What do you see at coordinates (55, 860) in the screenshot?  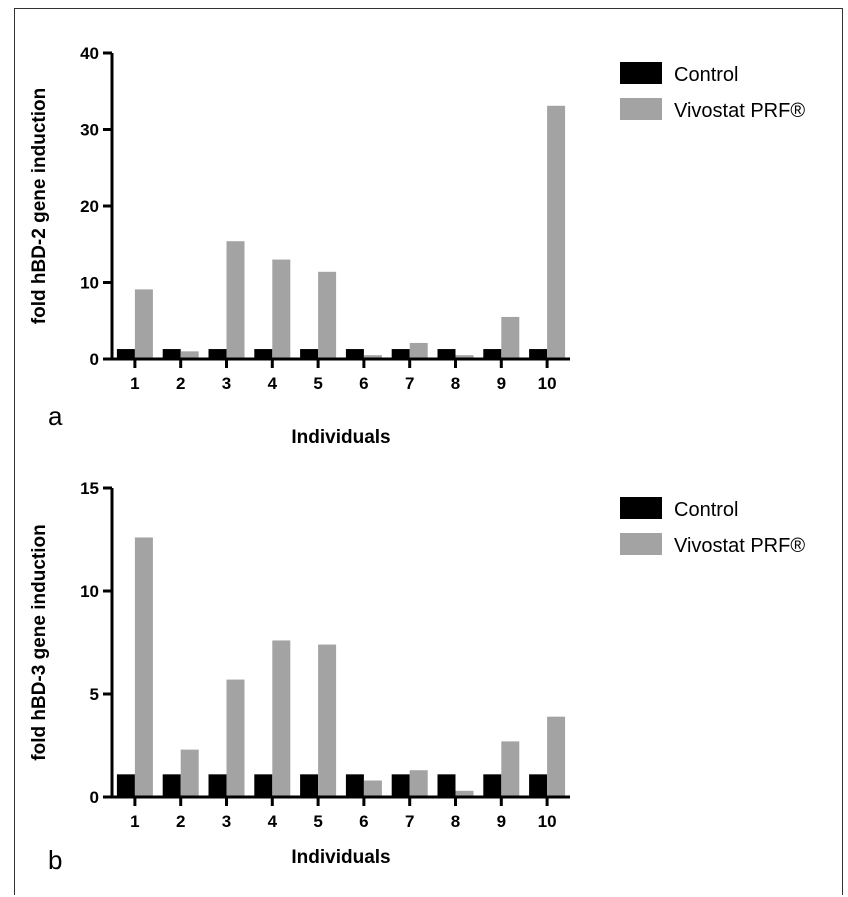 I see `panel-label: b` at bounding box center [55, 860].